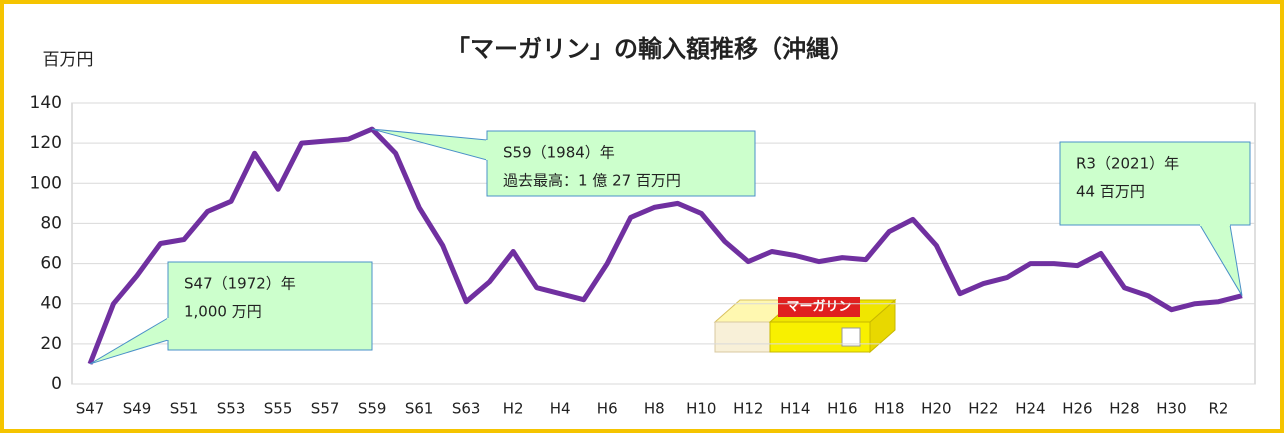  What do you see at coordinates (1127, 164) in the screenshot?
I see `callout-text: R3（2021）年` at bounding box center [1127, 164].